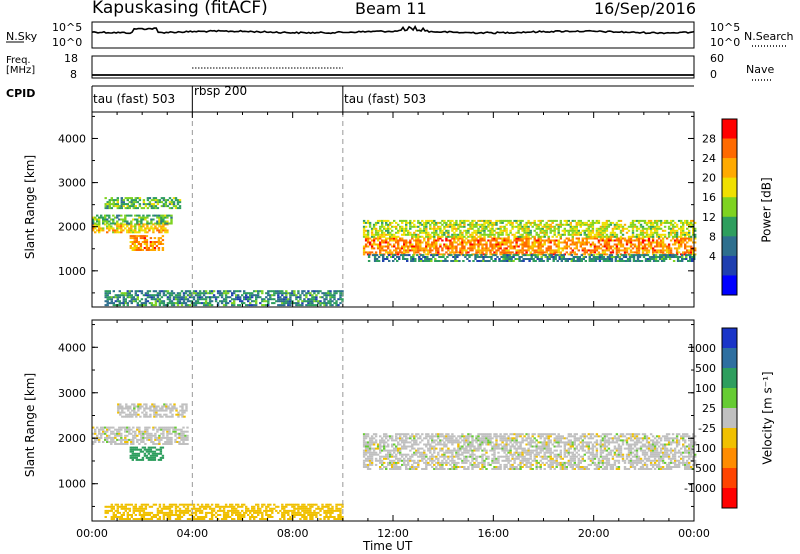 The width and height of the screenshot is (800, 554). Describe the element at coordinates (760, 69) in the screenshot. I see `nave-label: Nave` at that location.